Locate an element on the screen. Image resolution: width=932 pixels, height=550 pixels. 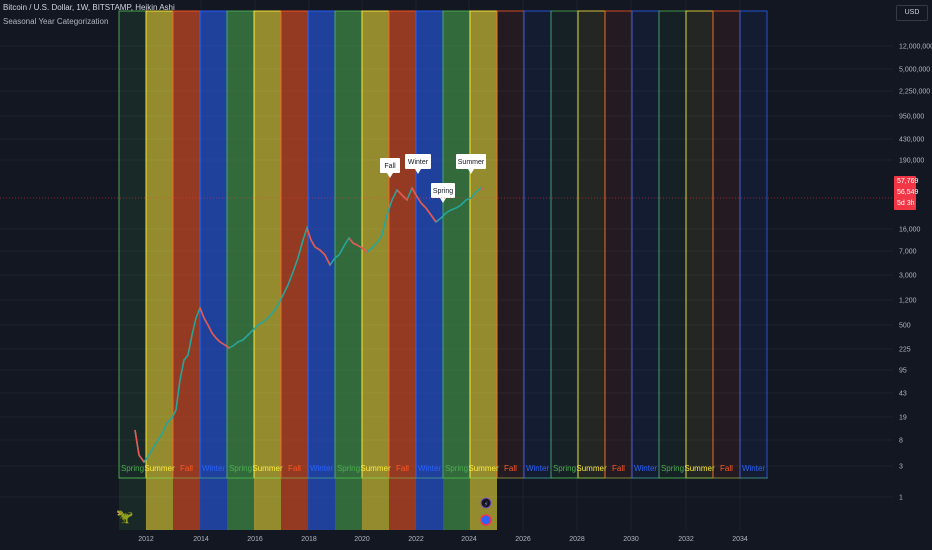
x-axis-label: 2016 is located at coordinates (255, 539).